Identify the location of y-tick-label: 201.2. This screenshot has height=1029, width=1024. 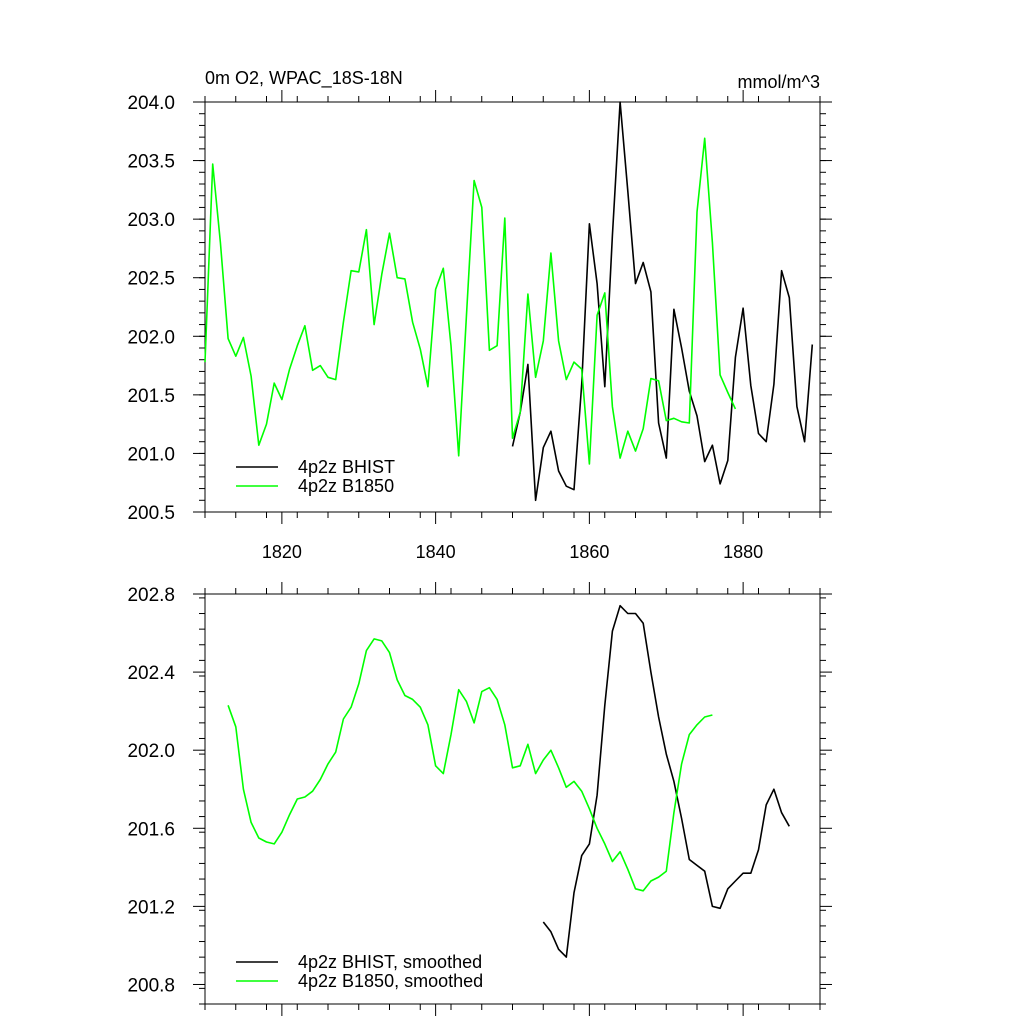
(151, 907).